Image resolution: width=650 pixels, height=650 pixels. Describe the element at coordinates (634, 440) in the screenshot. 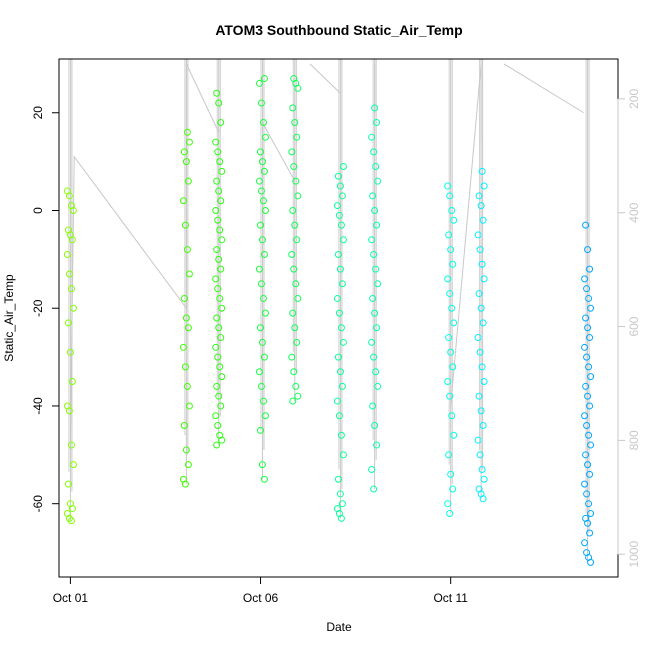

I see `right-tick-label: 800` at that location.